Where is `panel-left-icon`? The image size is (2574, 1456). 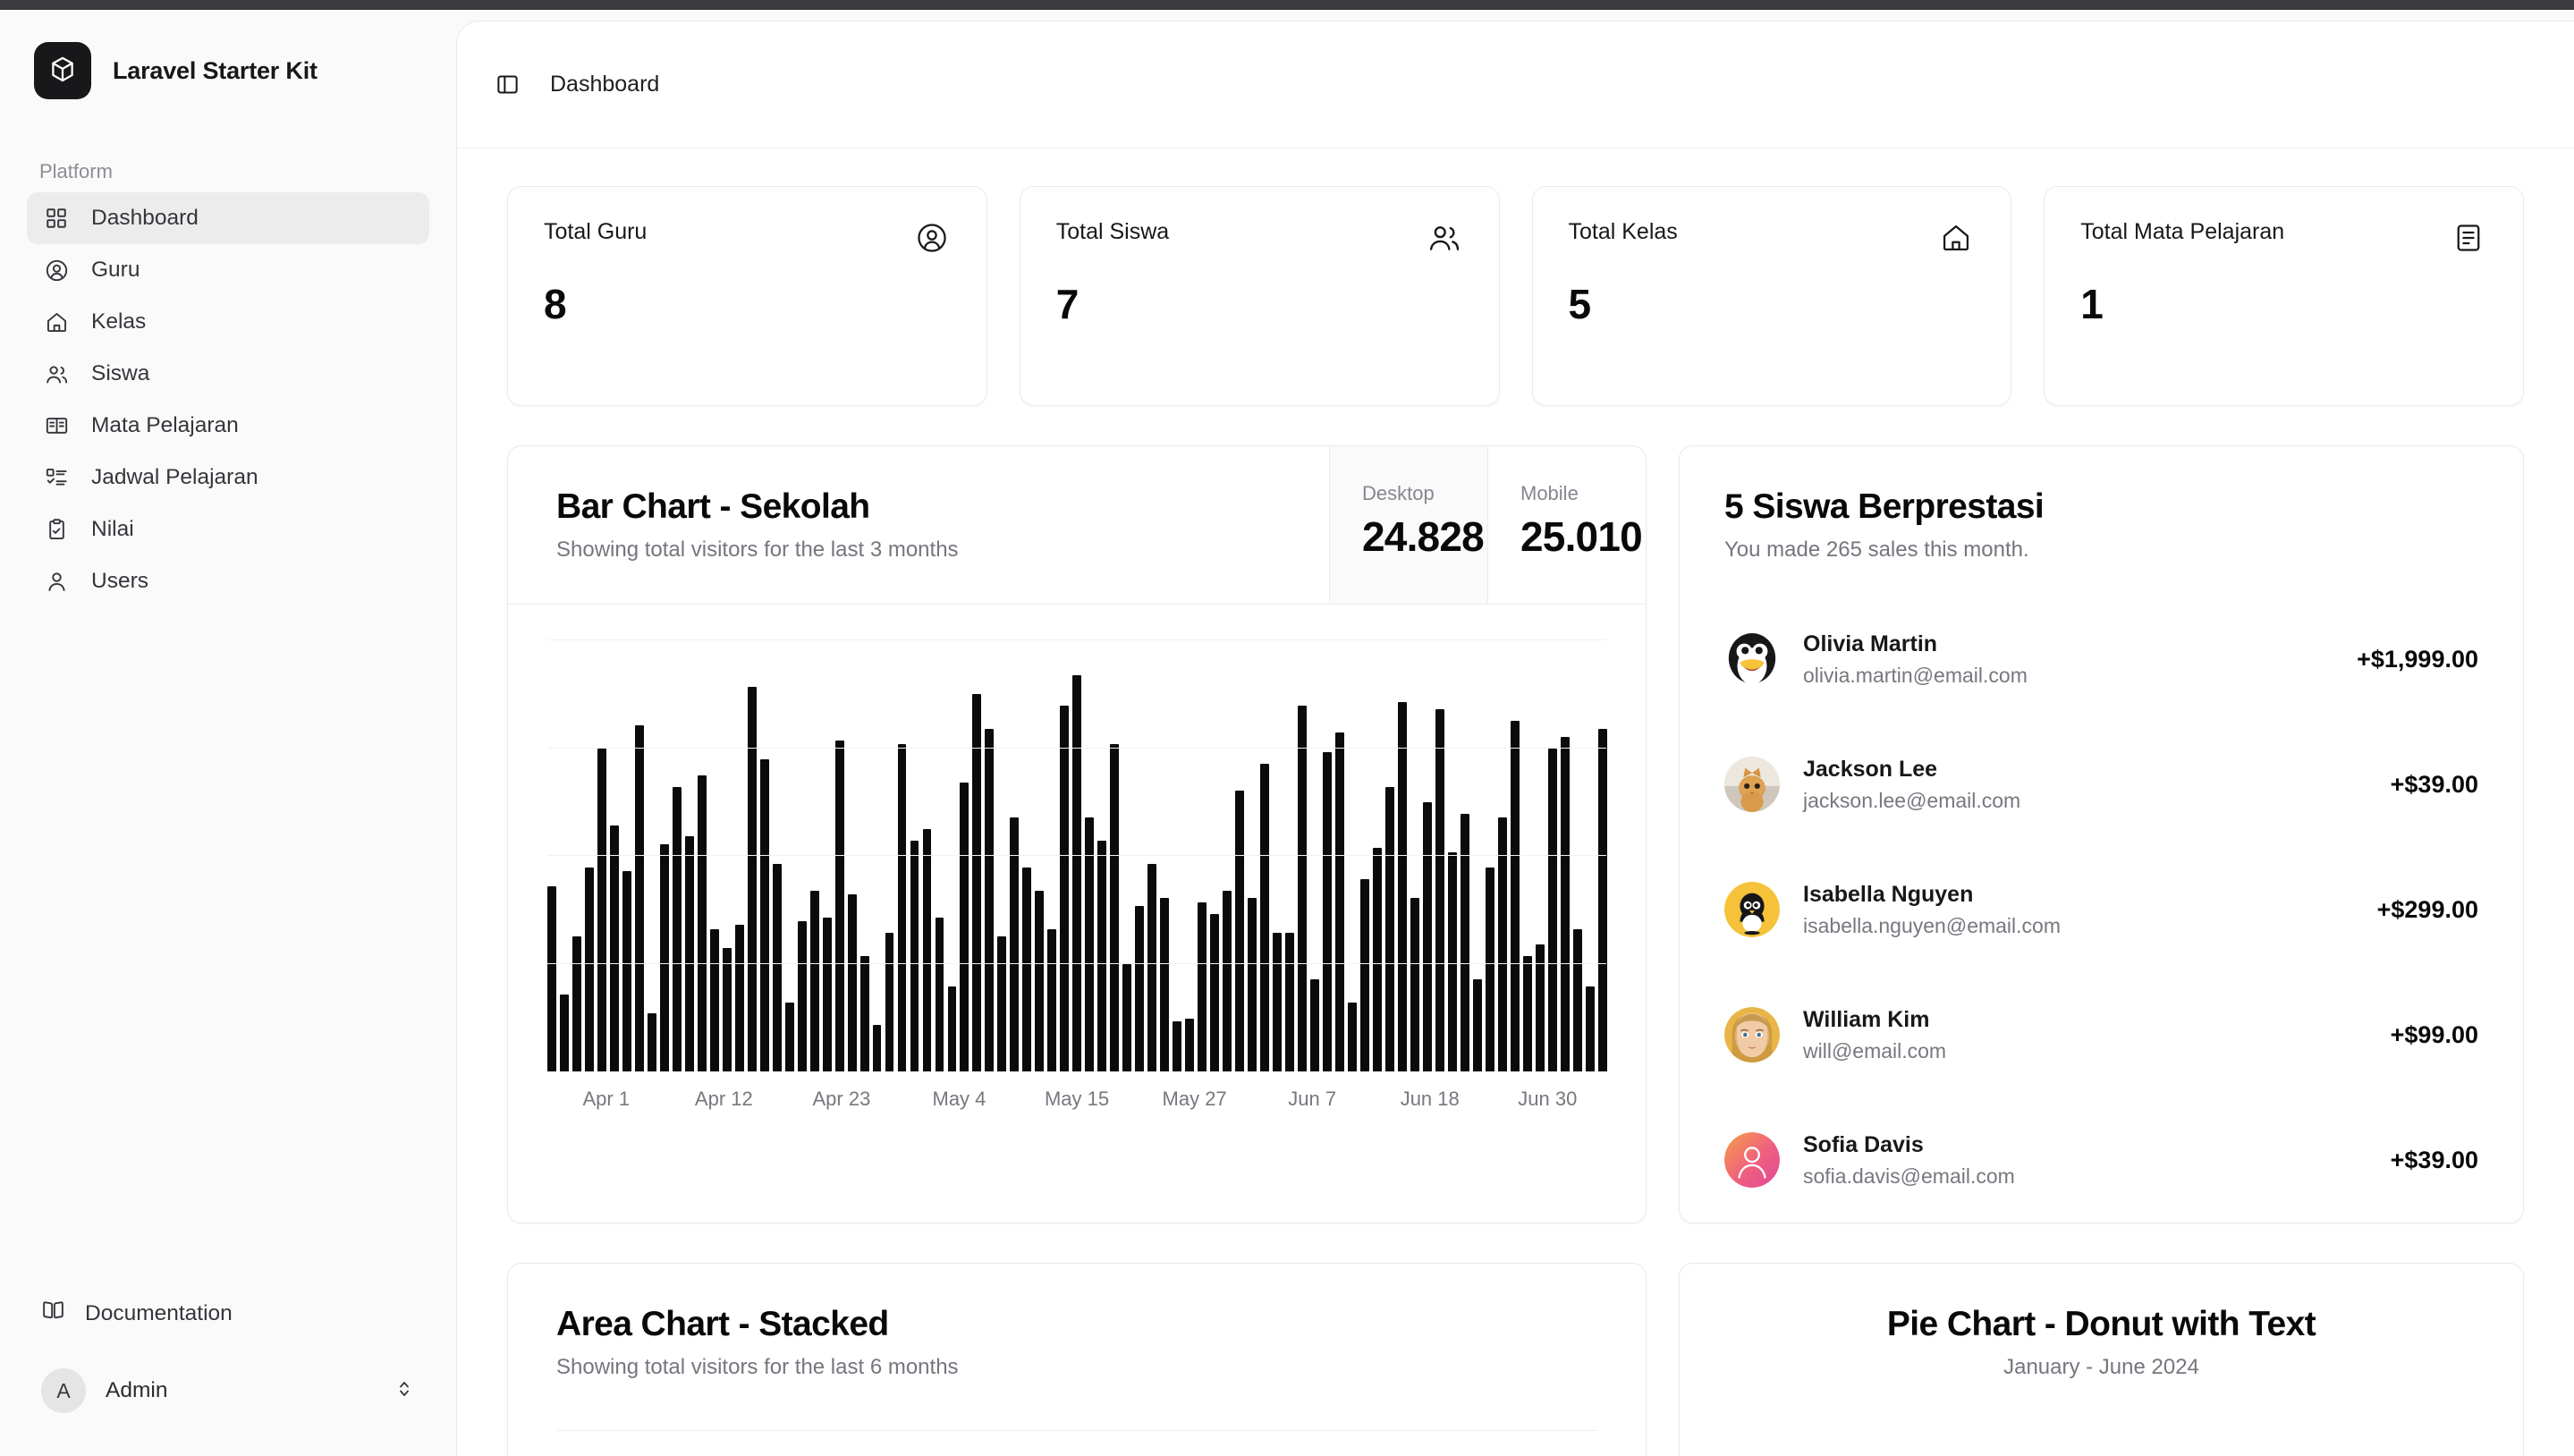 panel-left-icon is located at coordinates (507, 85).